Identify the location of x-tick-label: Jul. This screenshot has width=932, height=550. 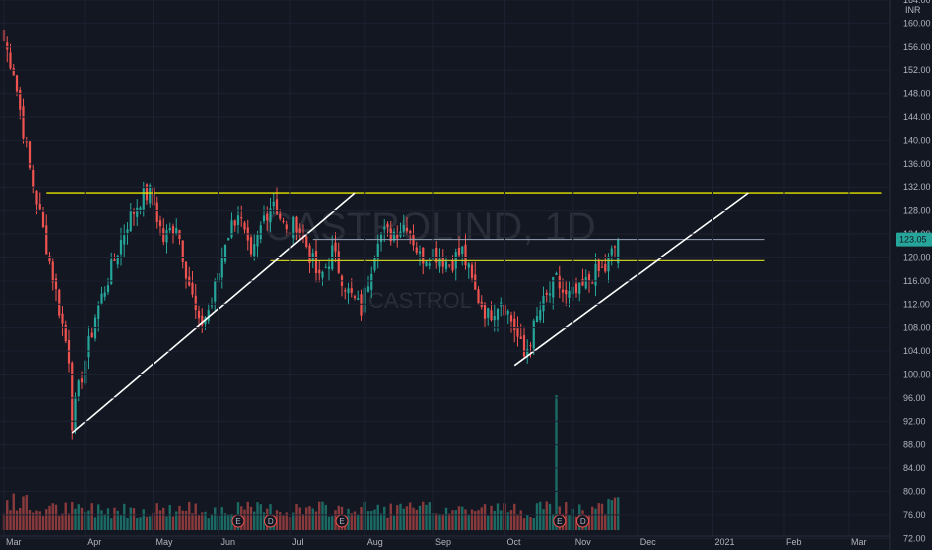
(298, 542).